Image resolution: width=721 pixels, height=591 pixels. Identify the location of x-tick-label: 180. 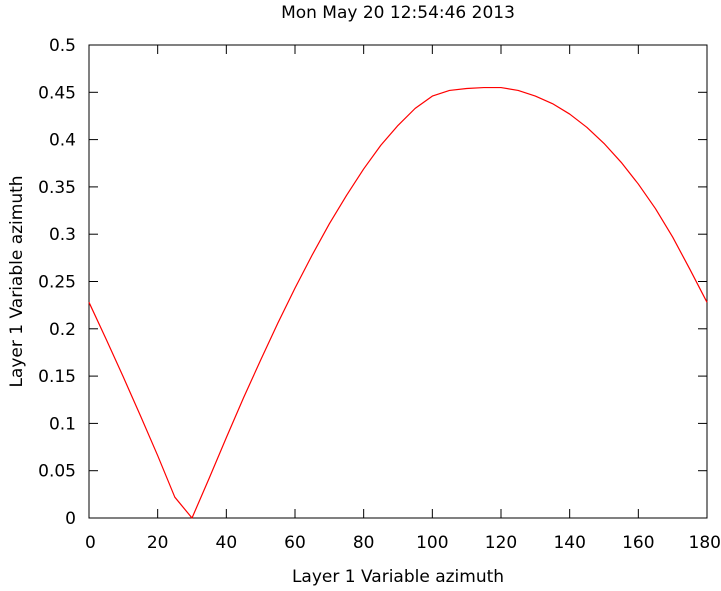
(705, 543).